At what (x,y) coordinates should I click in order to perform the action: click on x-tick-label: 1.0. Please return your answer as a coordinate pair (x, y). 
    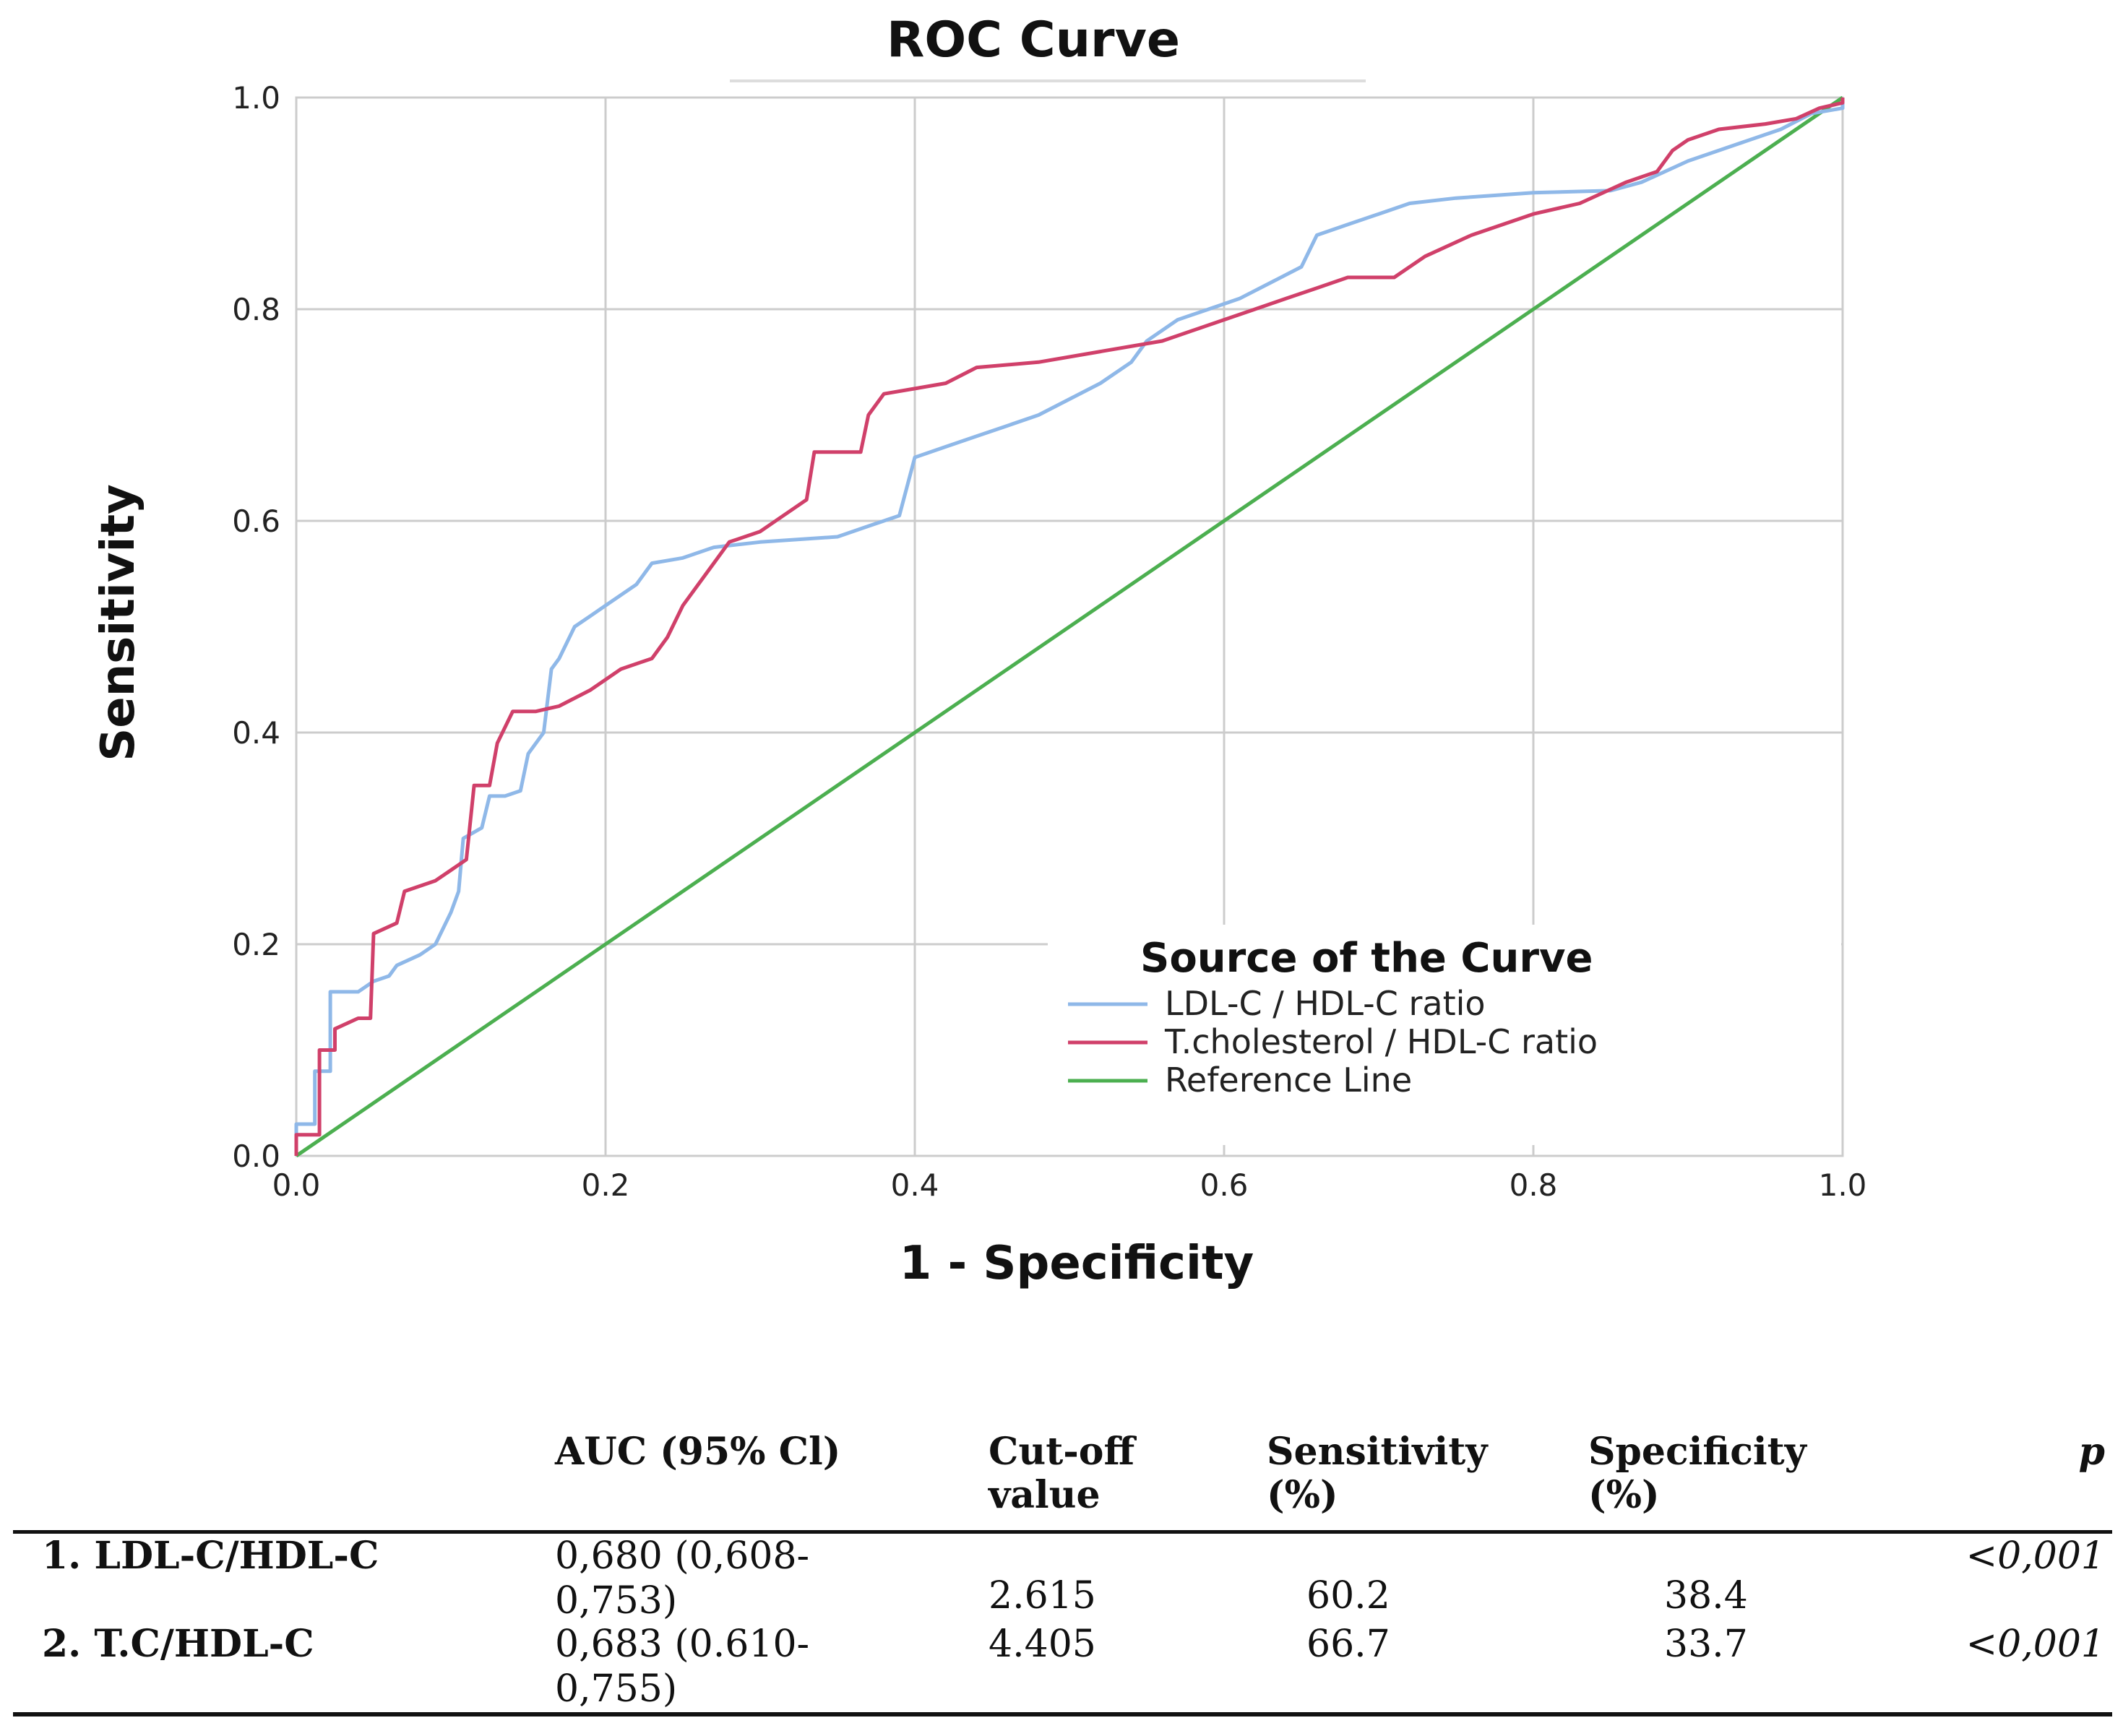
    Looking at the image, I should click on (1843, 1185).